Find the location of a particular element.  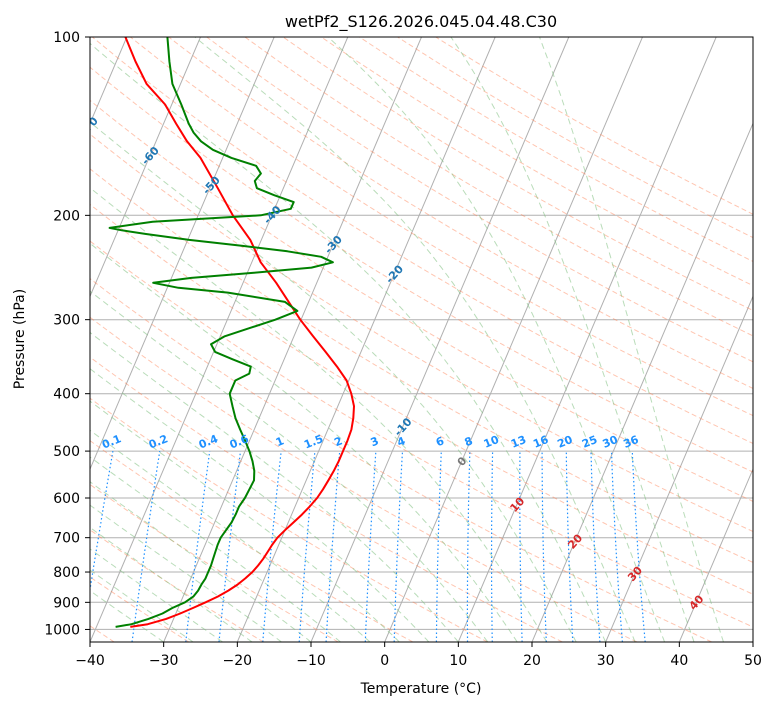

x-tick-label: −10 is located at coordinates (311, 661).